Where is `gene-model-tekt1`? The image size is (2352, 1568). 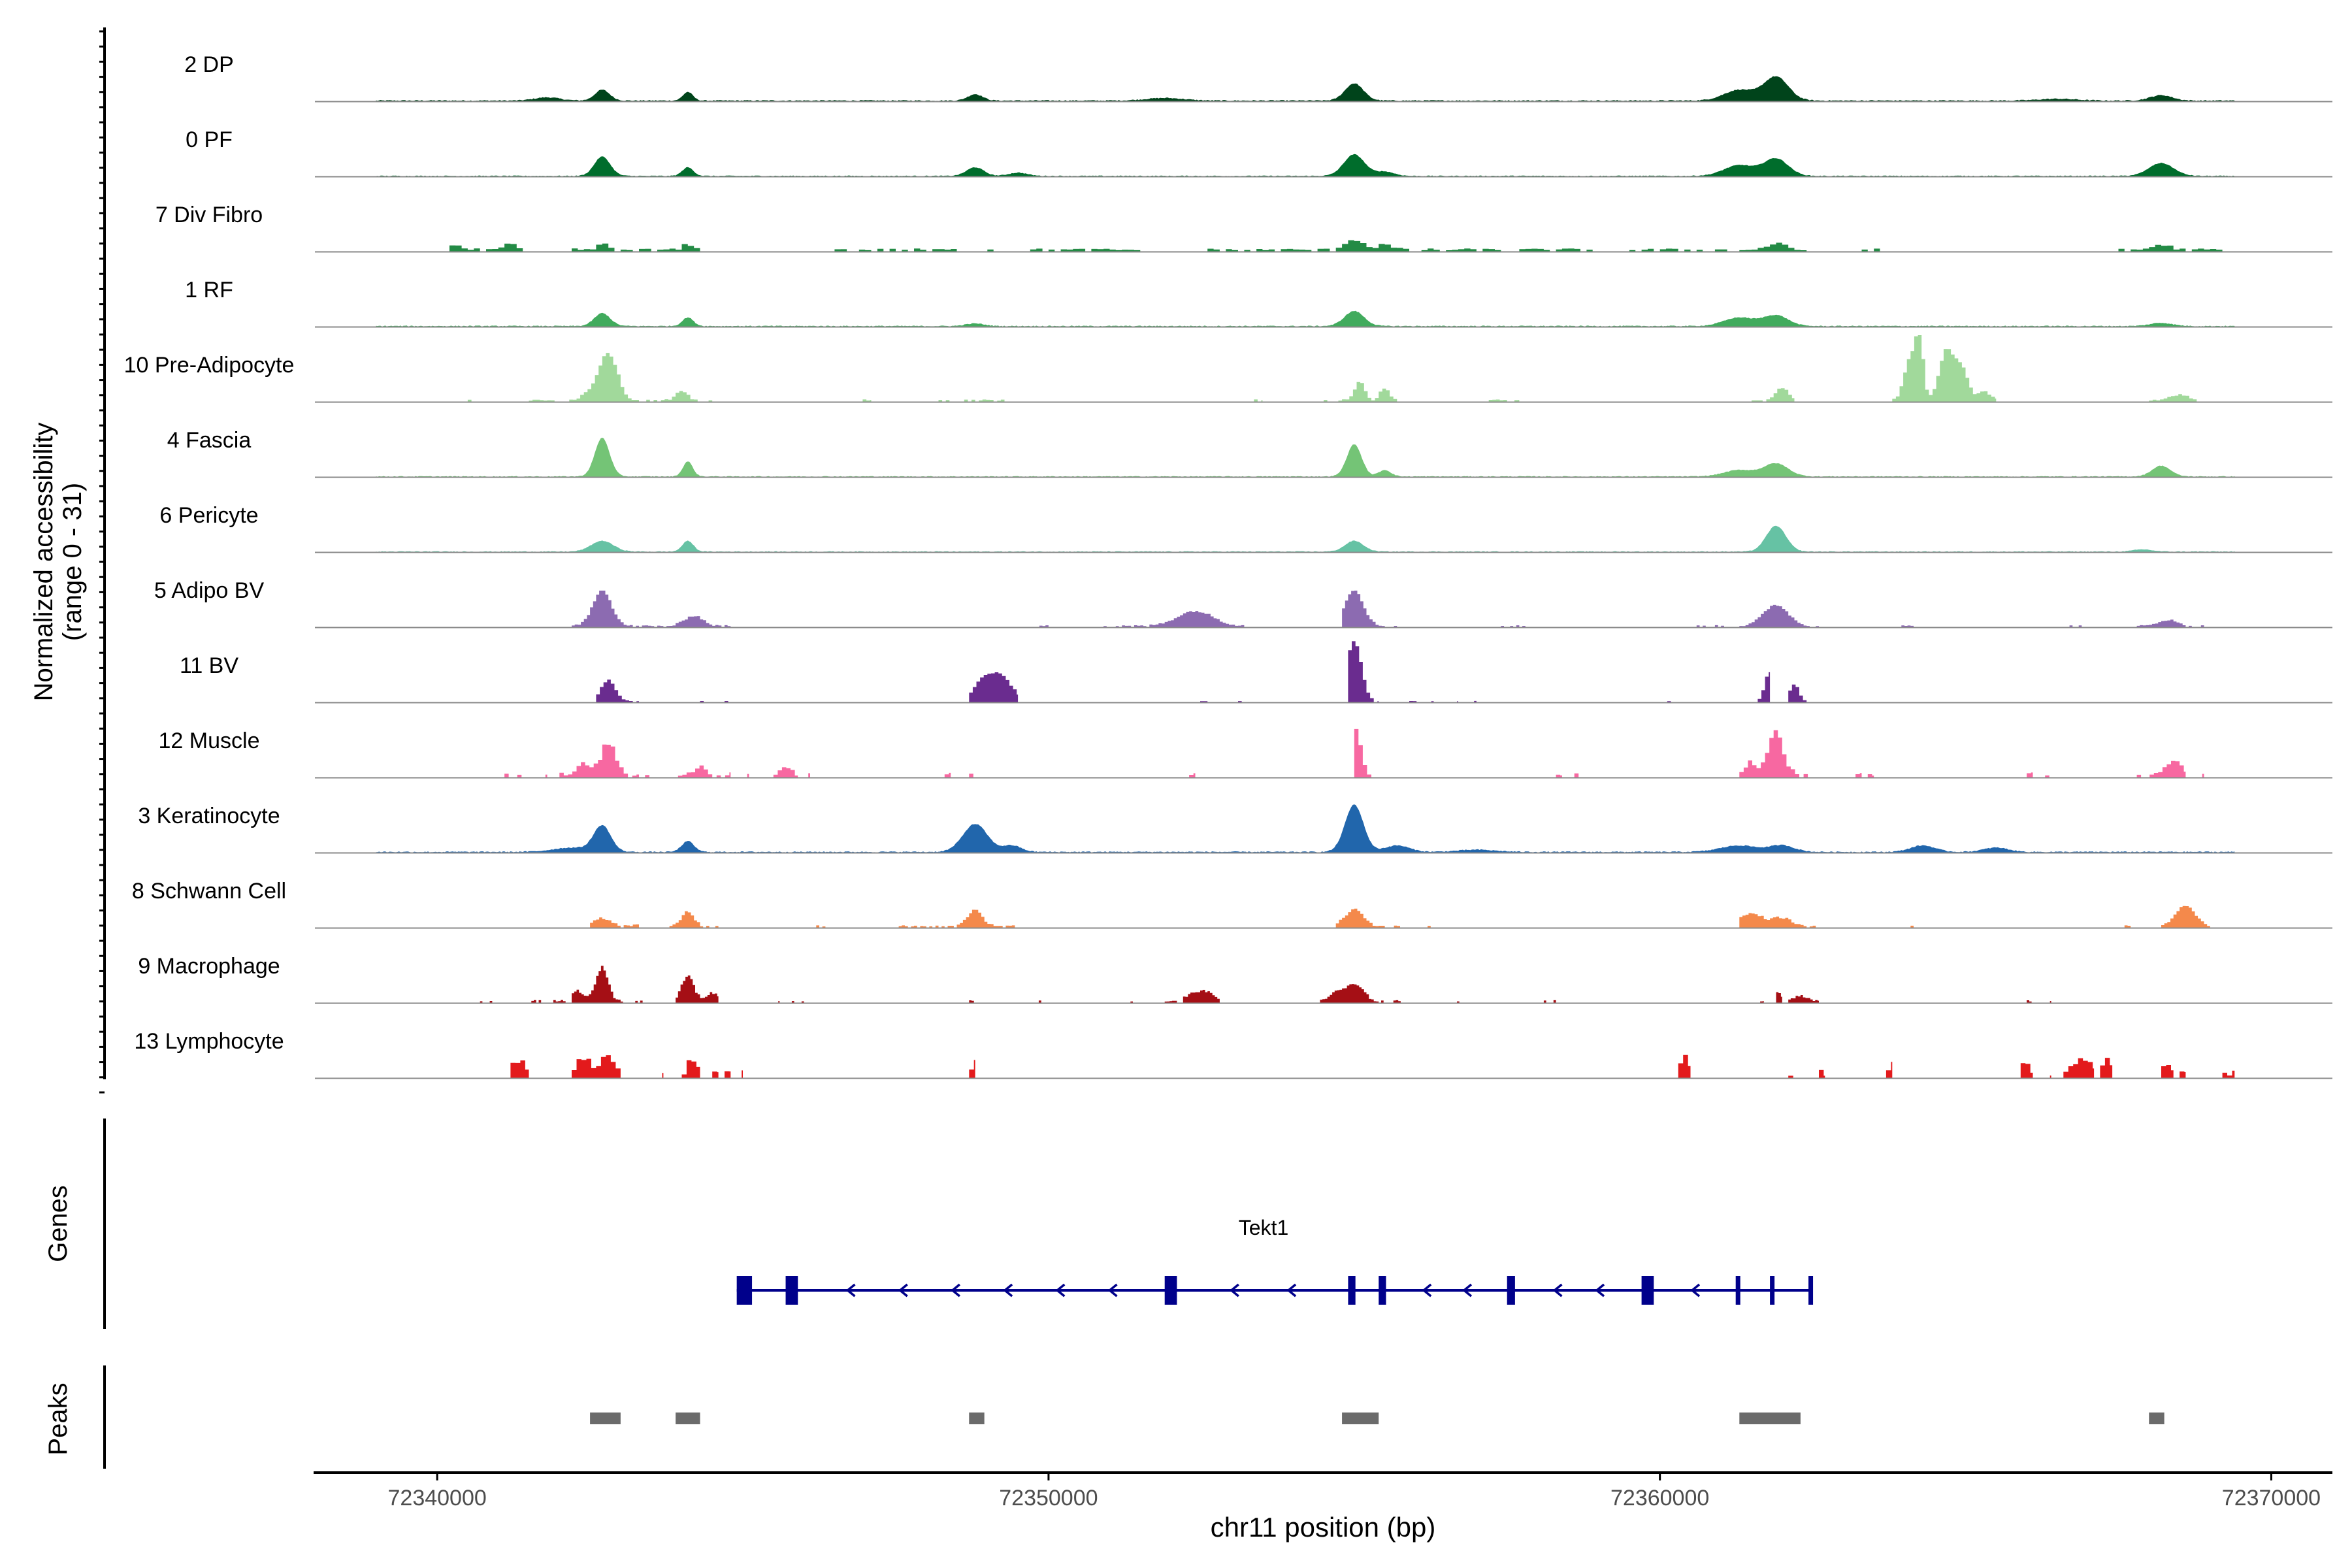
gene-model-tekt1 is located at coordinates (1275, 1290).